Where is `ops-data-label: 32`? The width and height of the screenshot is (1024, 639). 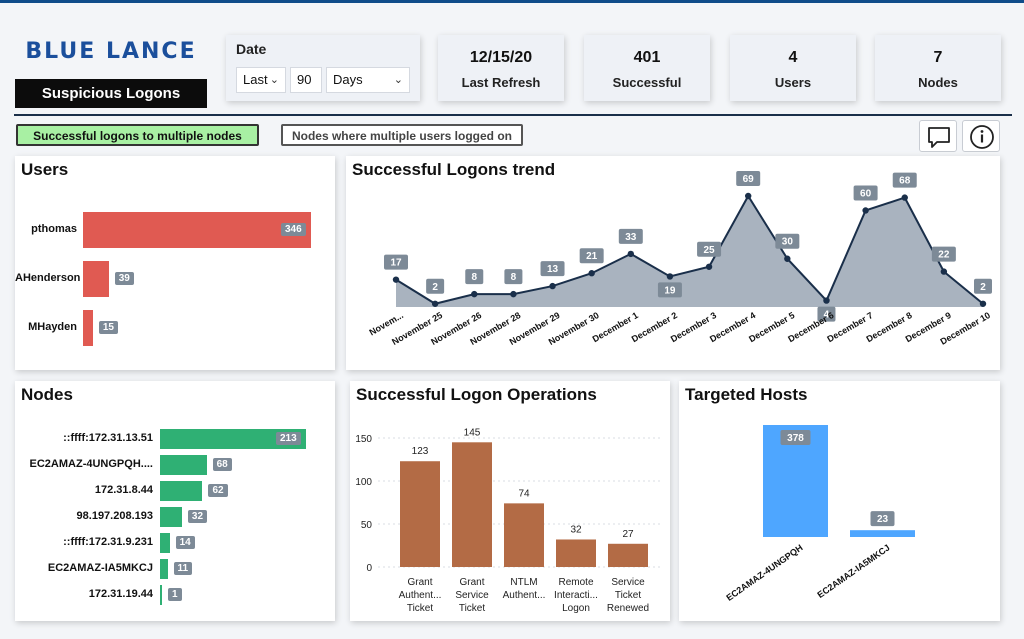
ops-data-label: 32 is located at coordinates (576, 529).